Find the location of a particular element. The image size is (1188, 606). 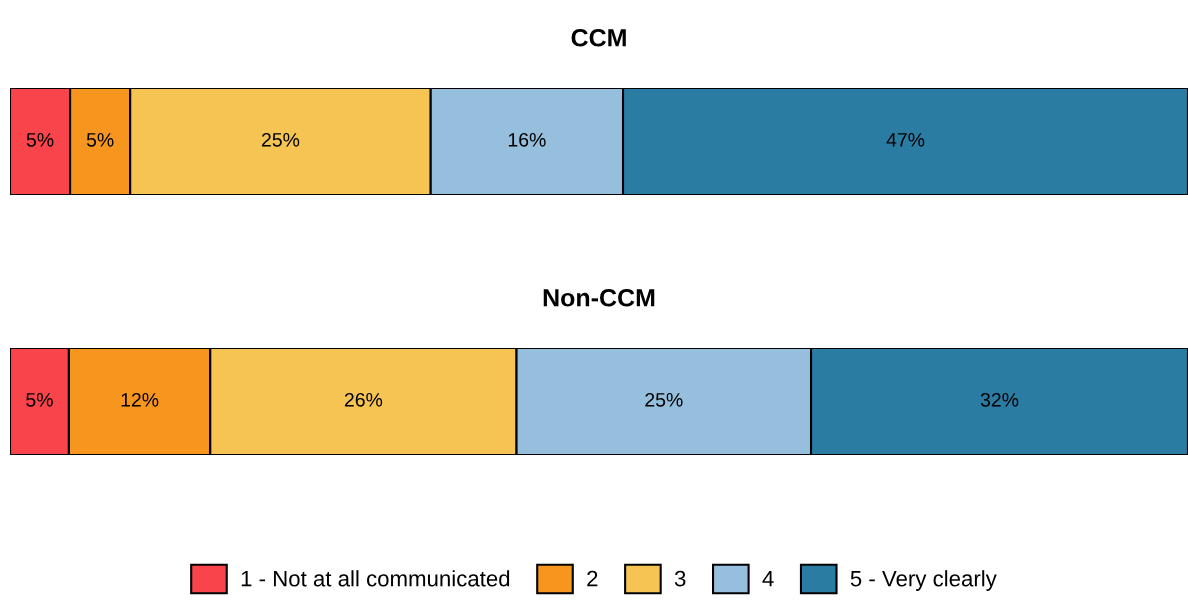

legend-label: 4 is located at coordinates (768, 578).